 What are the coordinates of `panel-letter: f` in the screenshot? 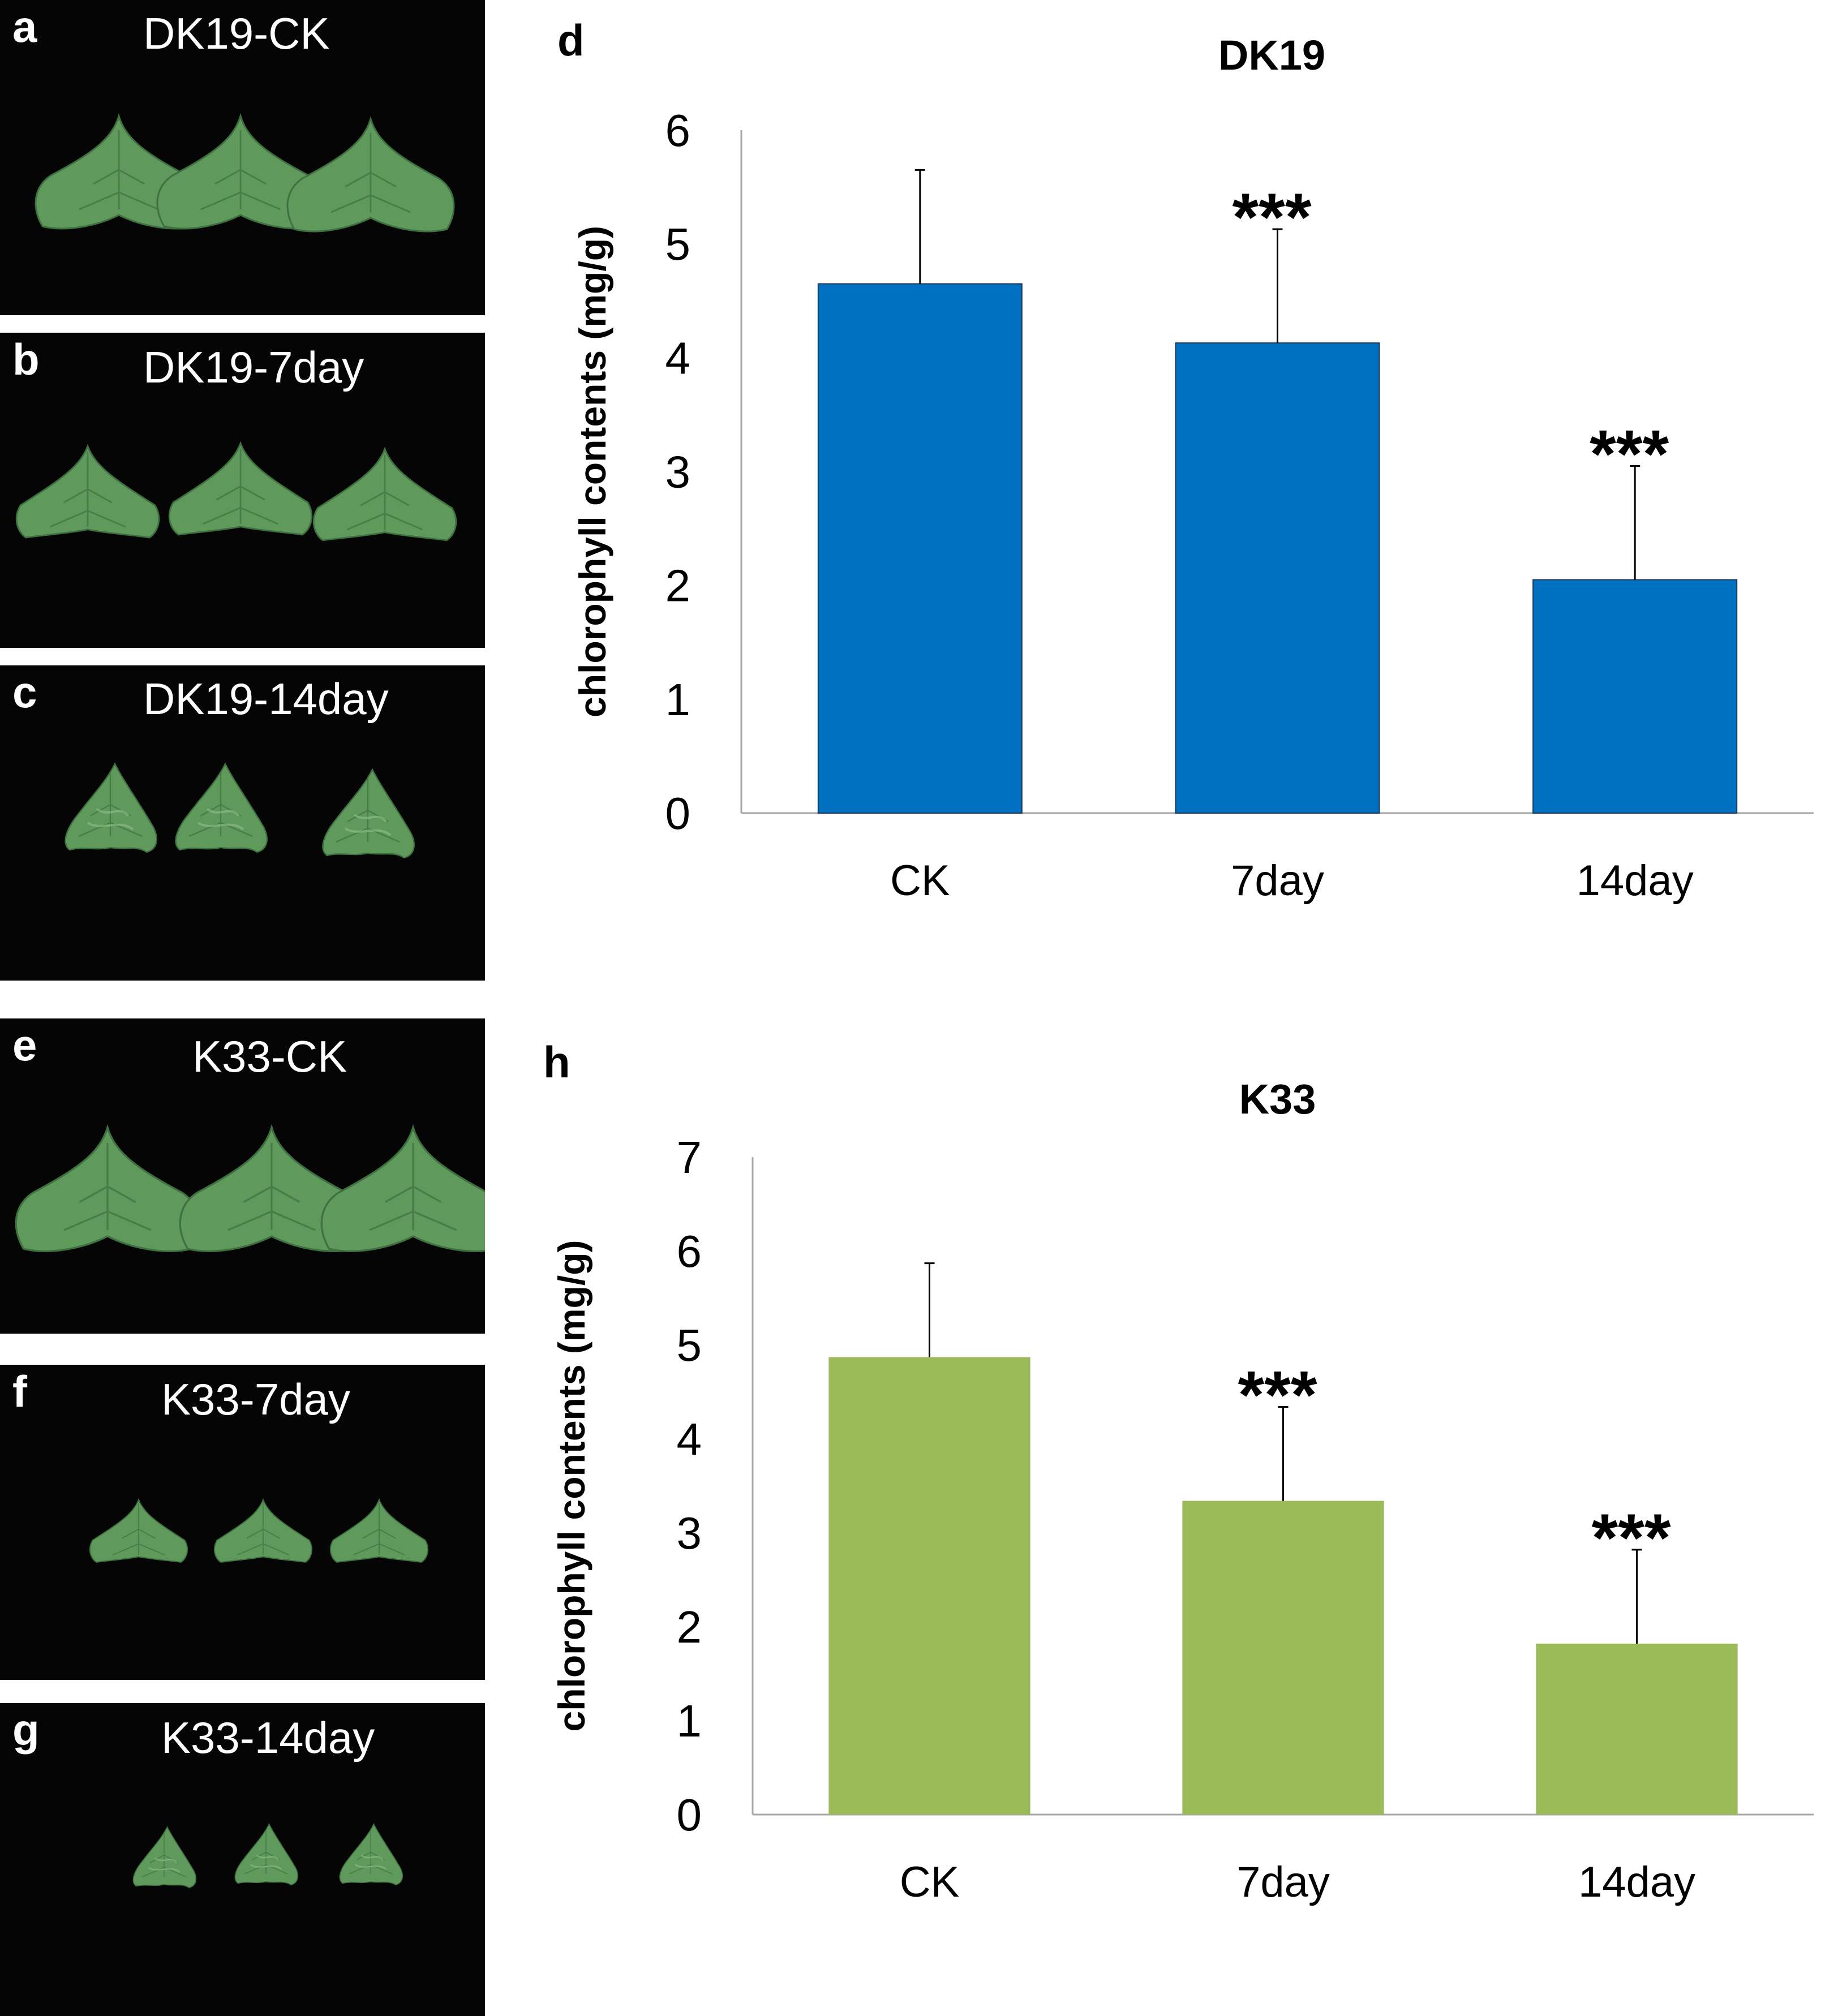 It's located at (19, 1391).